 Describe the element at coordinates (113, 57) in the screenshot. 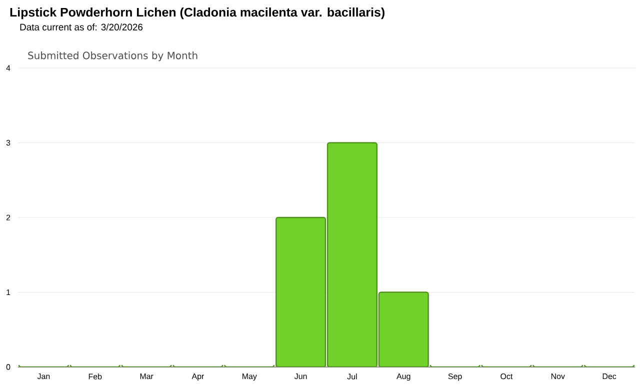

I see `text: Submitted Observations by Month` at that location.